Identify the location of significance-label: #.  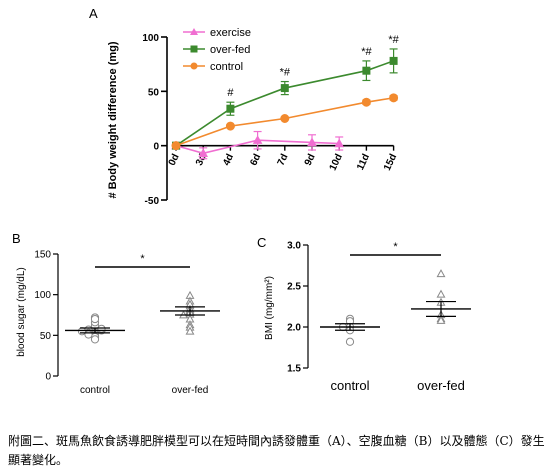
(230, 93).